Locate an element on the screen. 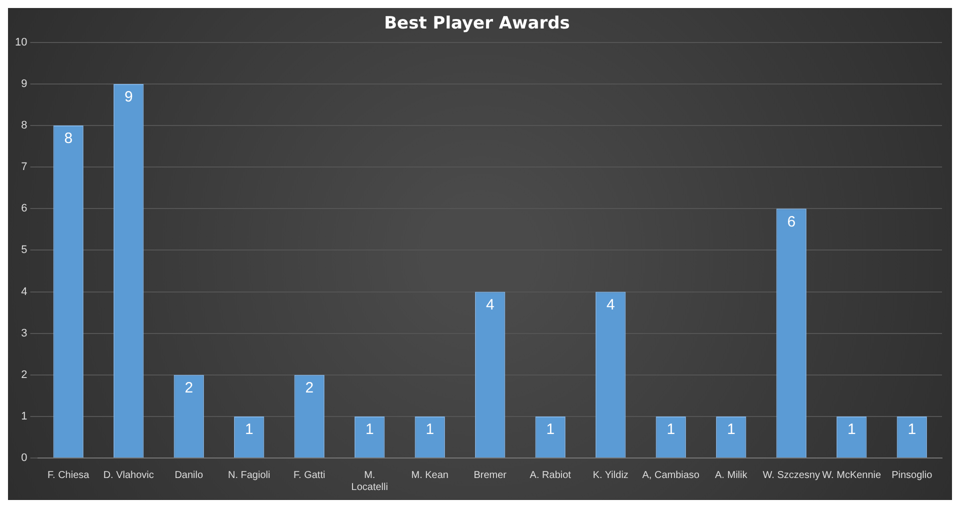 This screenshot has width=960, height=508. x-tick-label: K. Yildiz is located at coordinates (610, 475).